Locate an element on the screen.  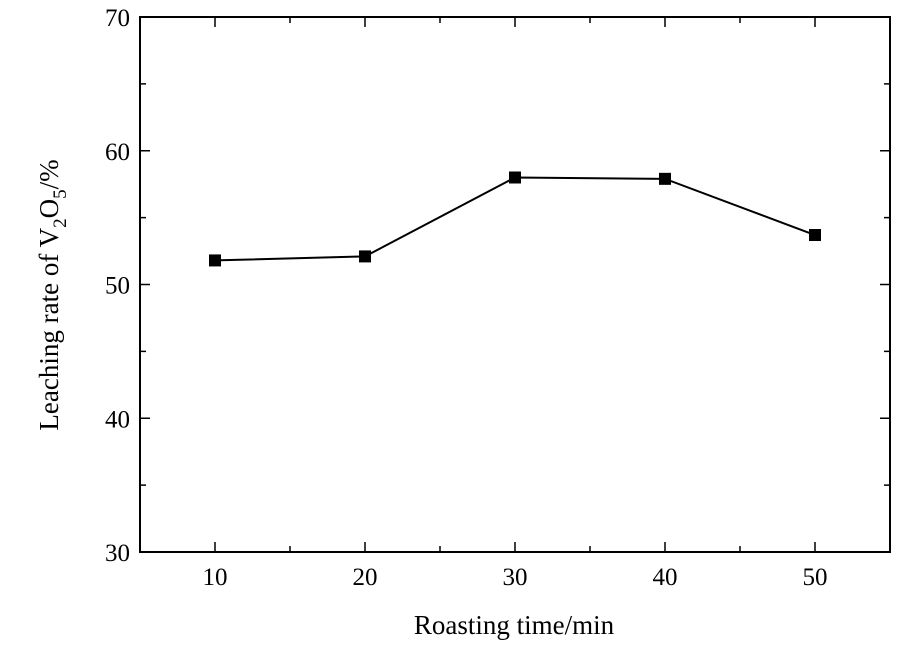
x-tick-label: 20 is located at coordinates (365, 577).